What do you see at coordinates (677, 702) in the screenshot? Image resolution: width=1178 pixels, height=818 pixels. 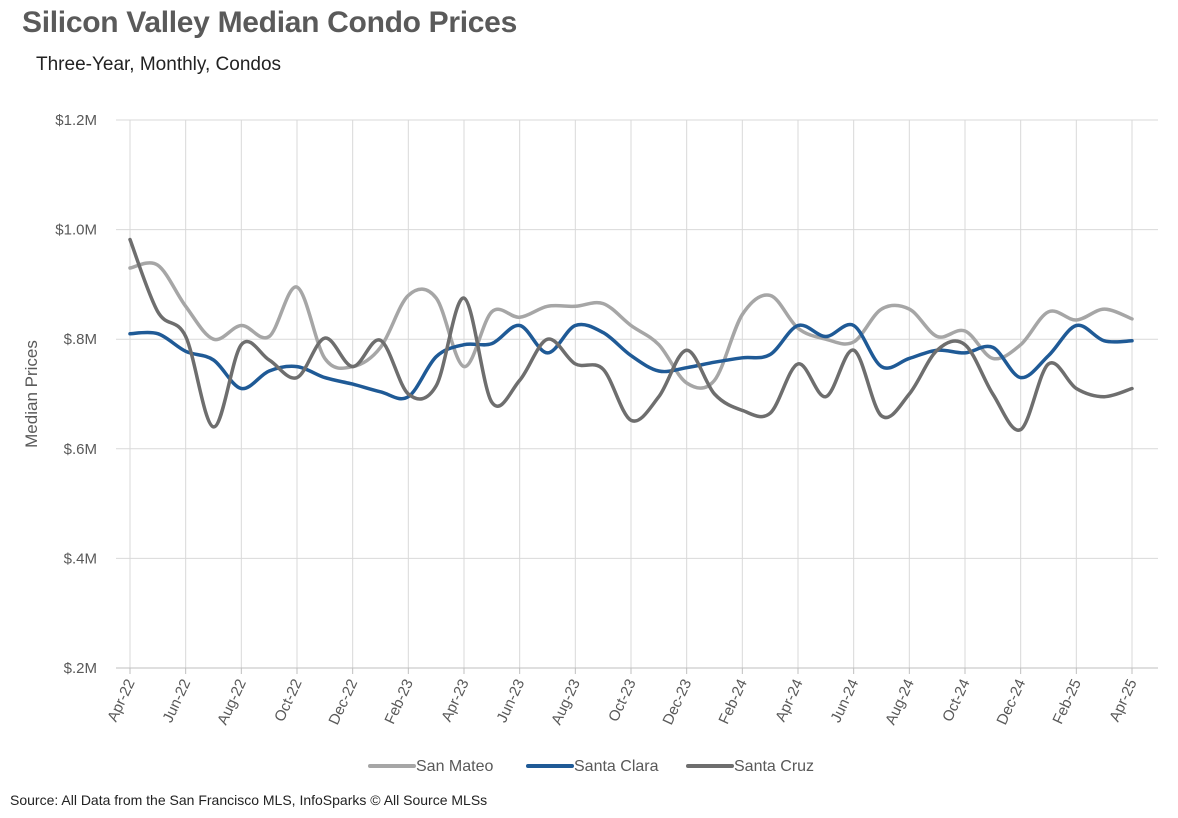 I see `x-tick-label: Dec-23` at bounding box center [677, 702].